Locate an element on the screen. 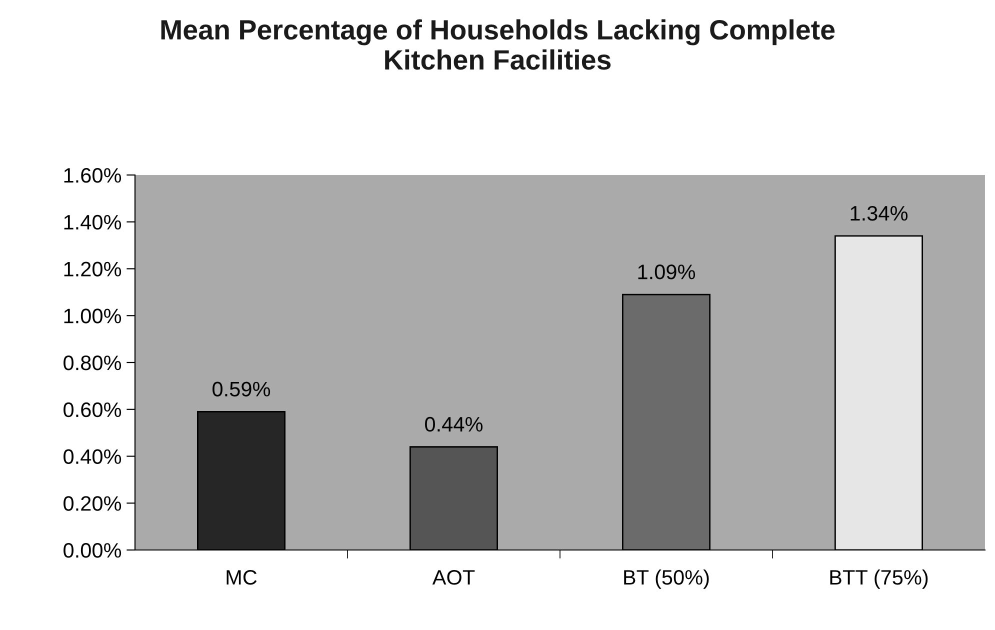 This screenshot has width=995, height=630. x-tick-label: AOT is located at coordinates (453, 577).